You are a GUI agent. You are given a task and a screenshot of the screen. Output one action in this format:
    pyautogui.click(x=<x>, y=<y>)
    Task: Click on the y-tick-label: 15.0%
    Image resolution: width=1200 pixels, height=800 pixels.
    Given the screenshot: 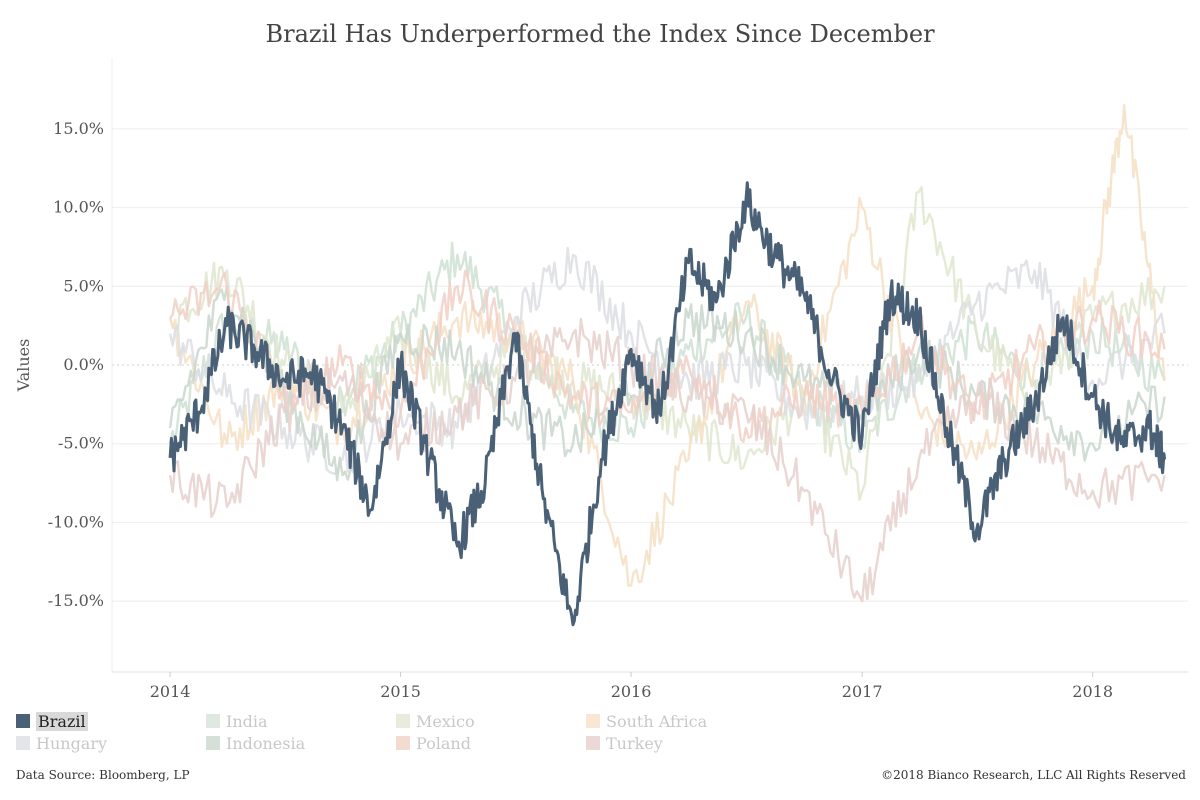 What is the action you would take?
    pyautogui.click(x=78, y=128)
    